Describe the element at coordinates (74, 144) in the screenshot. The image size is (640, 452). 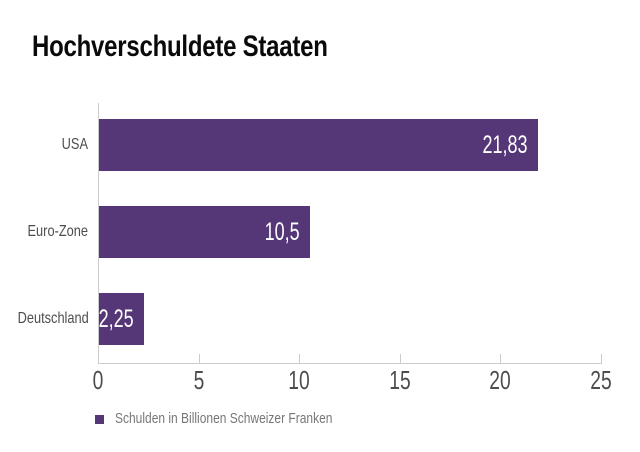
I see `category-label-usa: USA` at that location.